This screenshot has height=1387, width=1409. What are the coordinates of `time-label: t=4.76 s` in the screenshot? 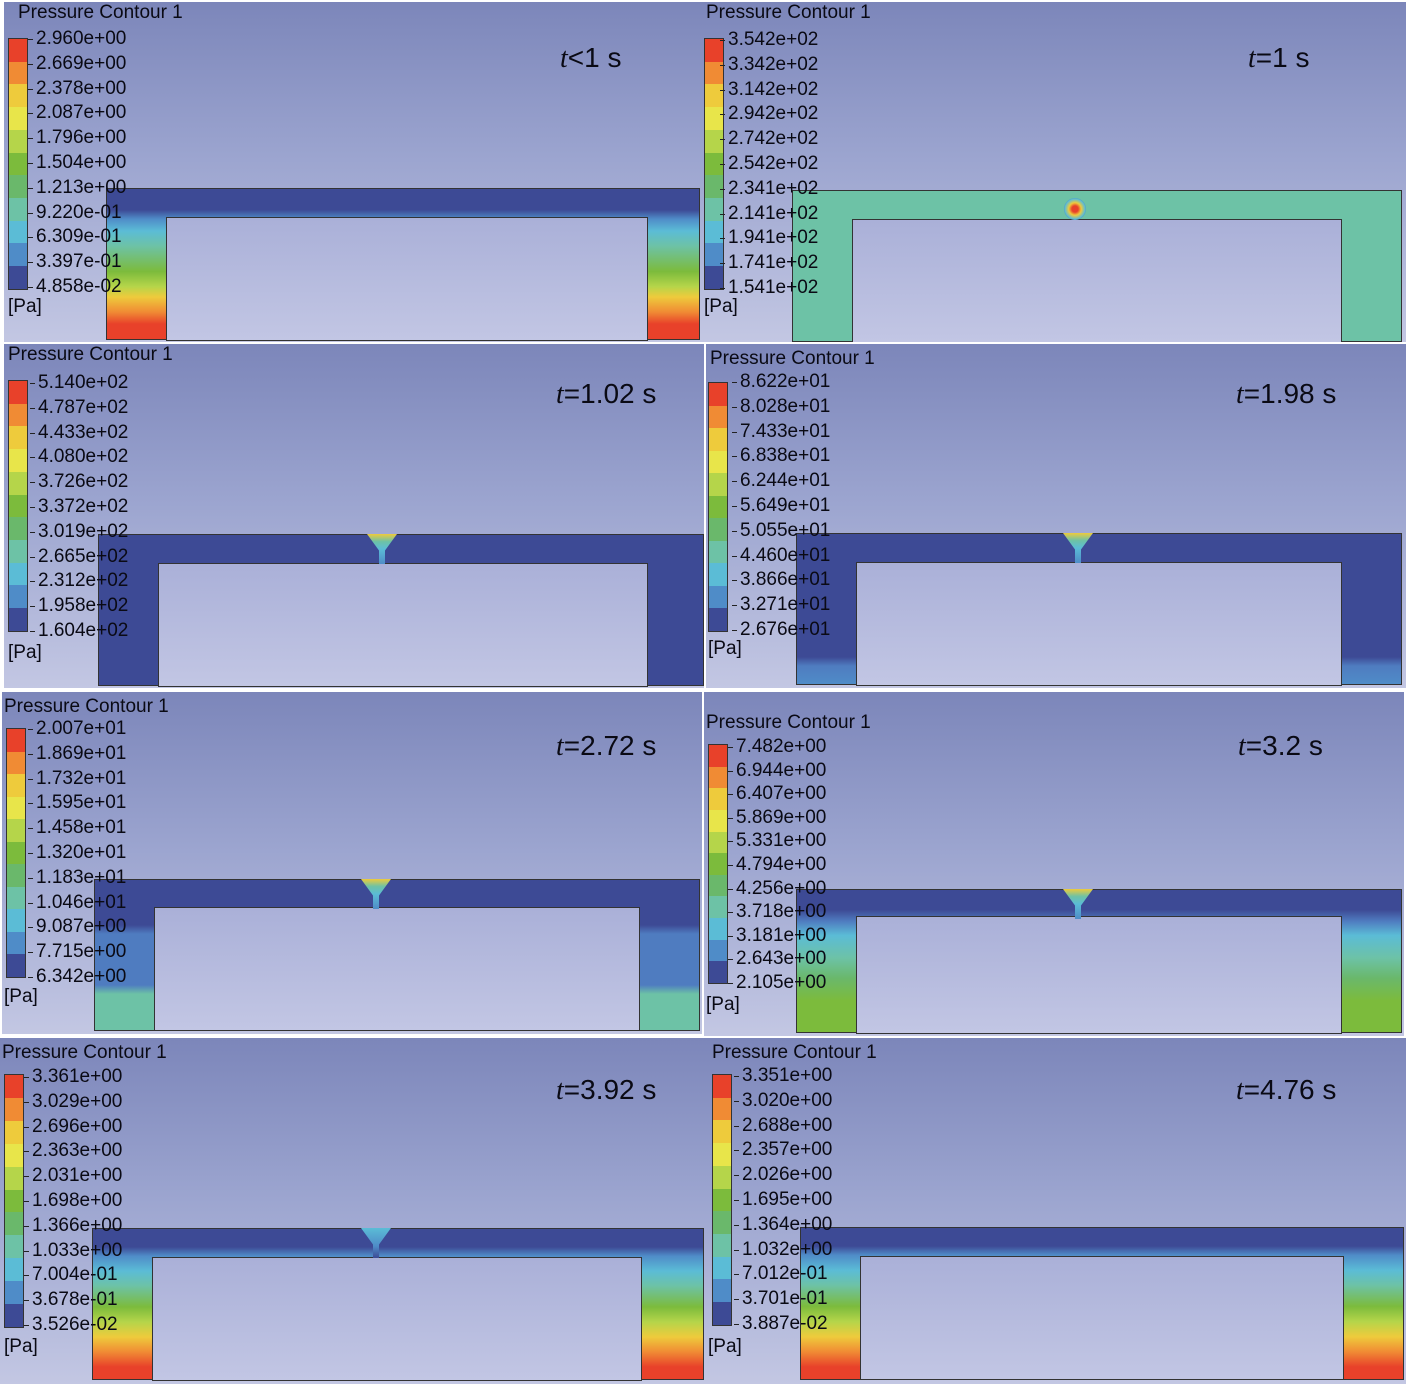 It's located at (1286, 1090).